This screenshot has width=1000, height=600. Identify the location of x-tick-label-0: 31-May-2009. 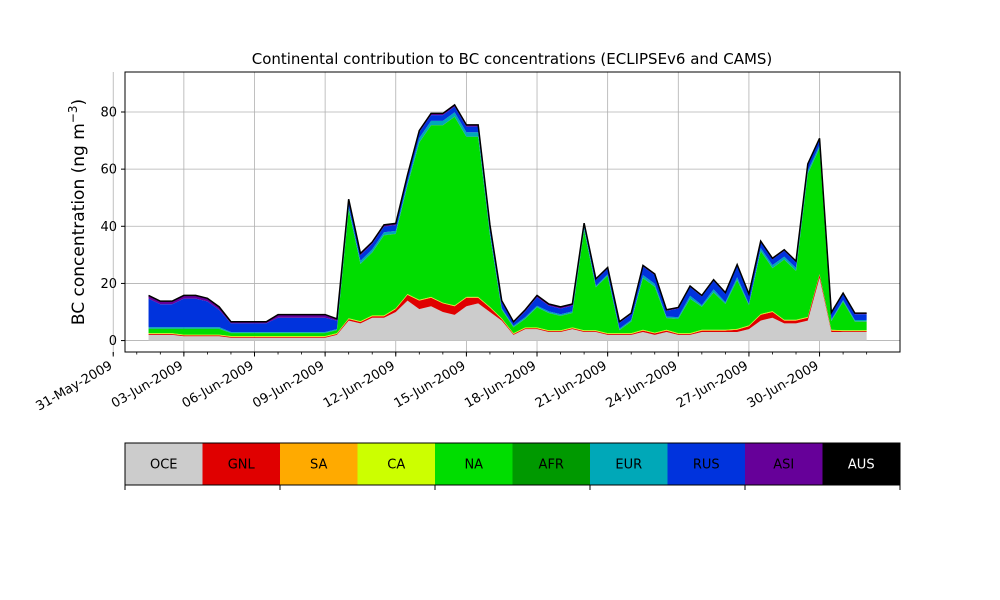
(75, 386).